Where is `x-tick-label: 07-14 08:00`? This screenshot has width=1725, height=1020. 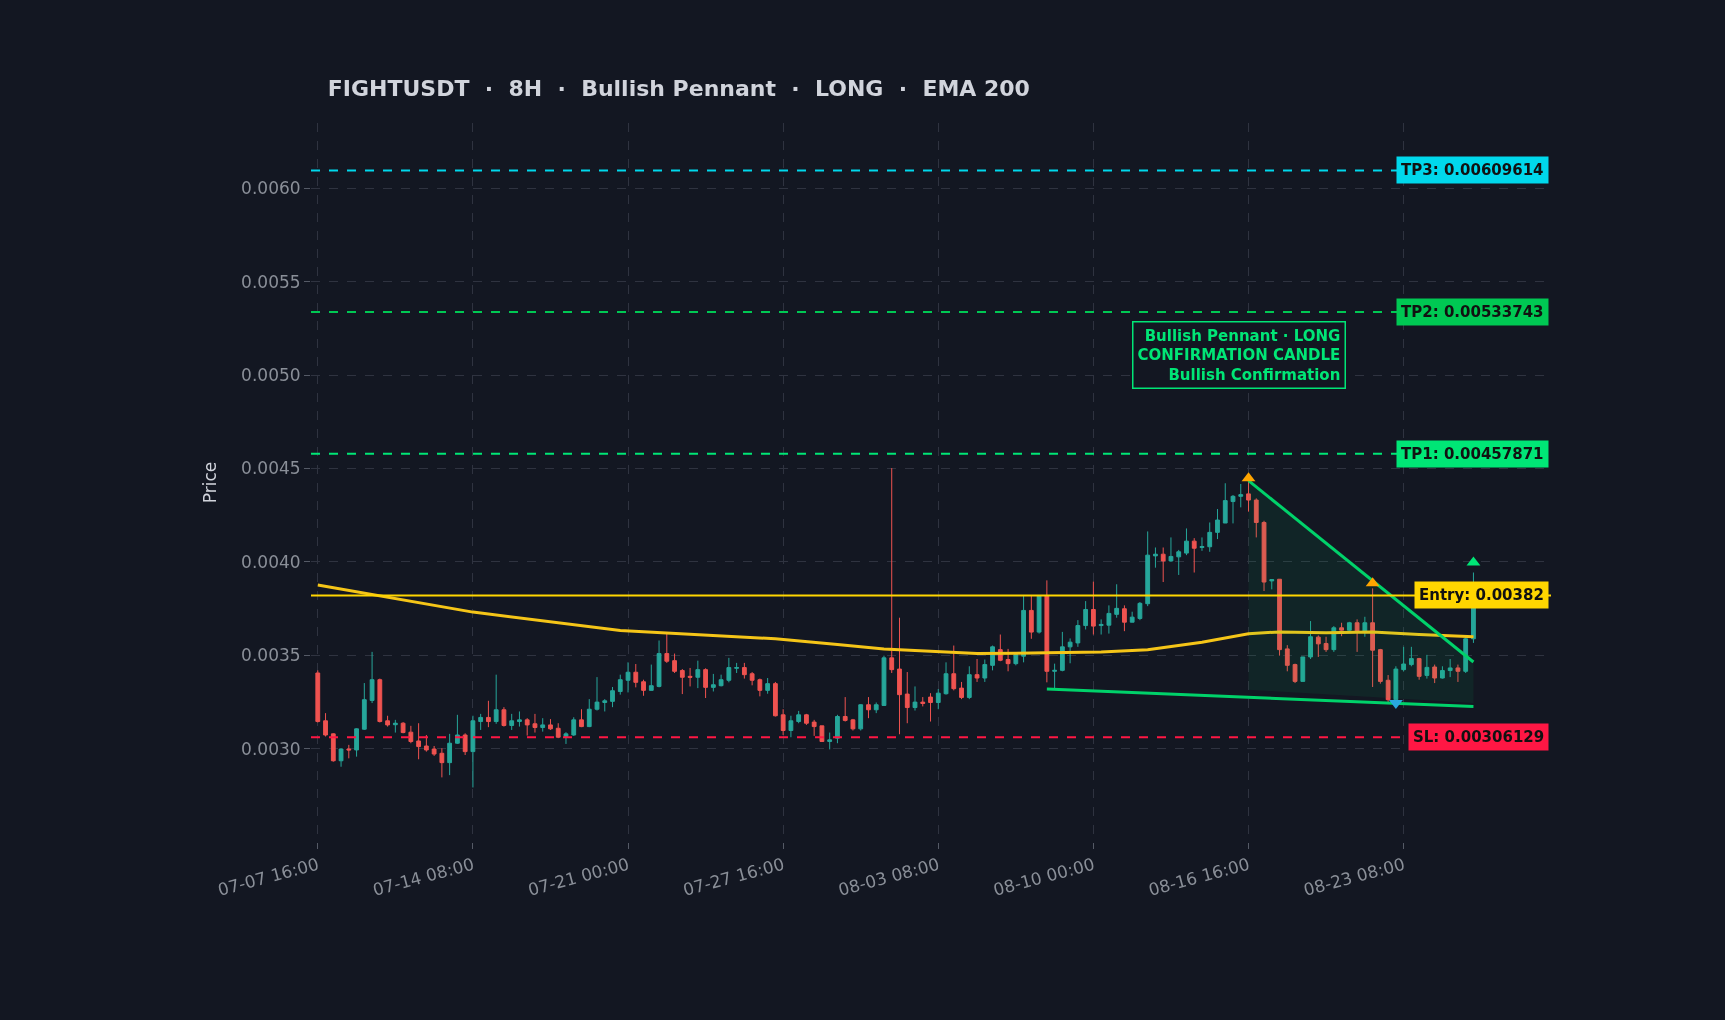 x-tick-label: 07-14 08:00 is located at coordinates (423, 876).